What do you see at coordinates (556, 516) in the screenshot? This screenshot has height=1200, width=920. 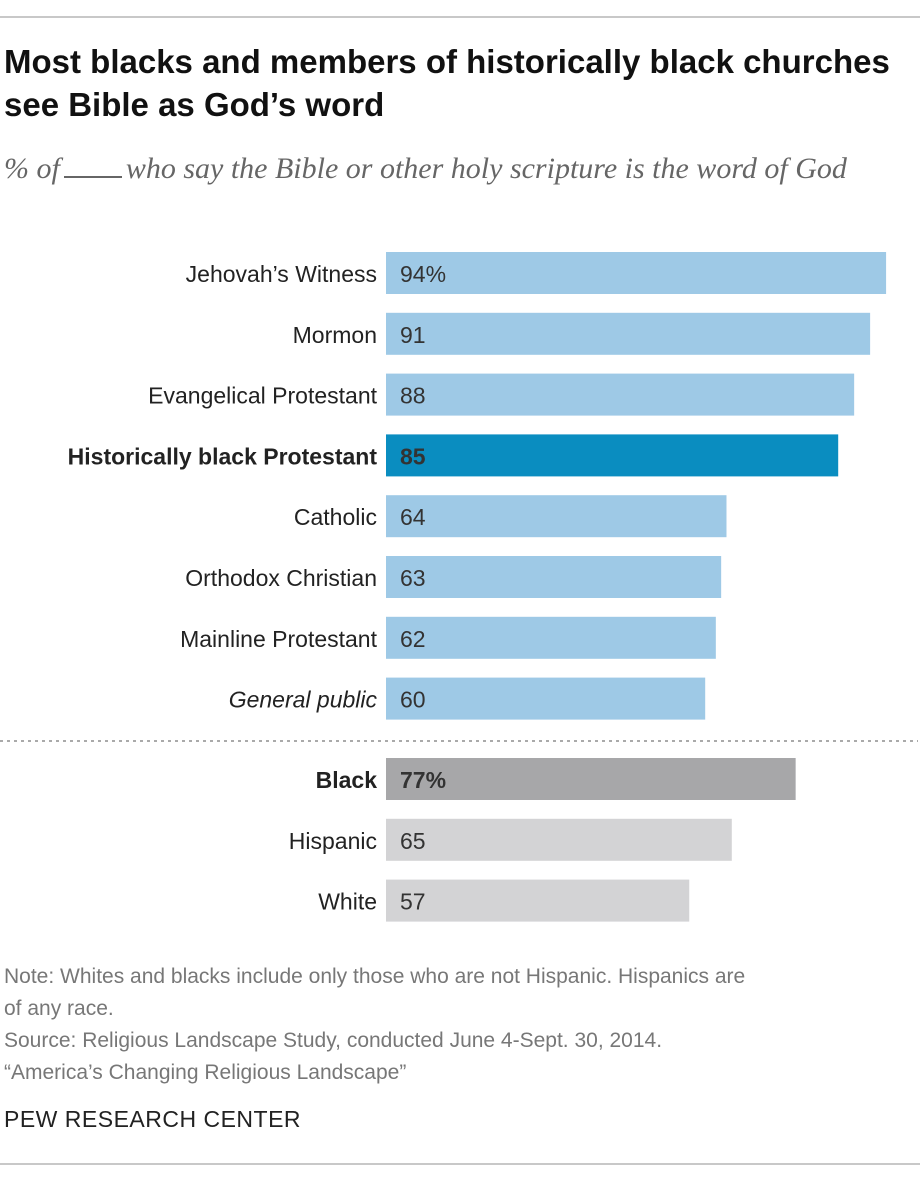 I see `bar-catholic` at bounding box center [556, 516].